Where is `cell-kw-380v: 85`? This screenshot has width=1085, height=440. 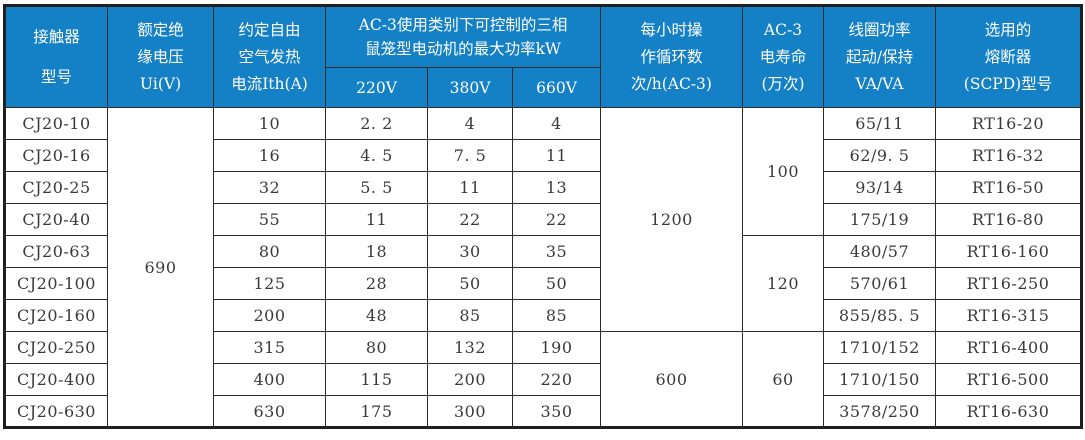
cell-kw-380v: 85 is located at coordinates (470, 315).